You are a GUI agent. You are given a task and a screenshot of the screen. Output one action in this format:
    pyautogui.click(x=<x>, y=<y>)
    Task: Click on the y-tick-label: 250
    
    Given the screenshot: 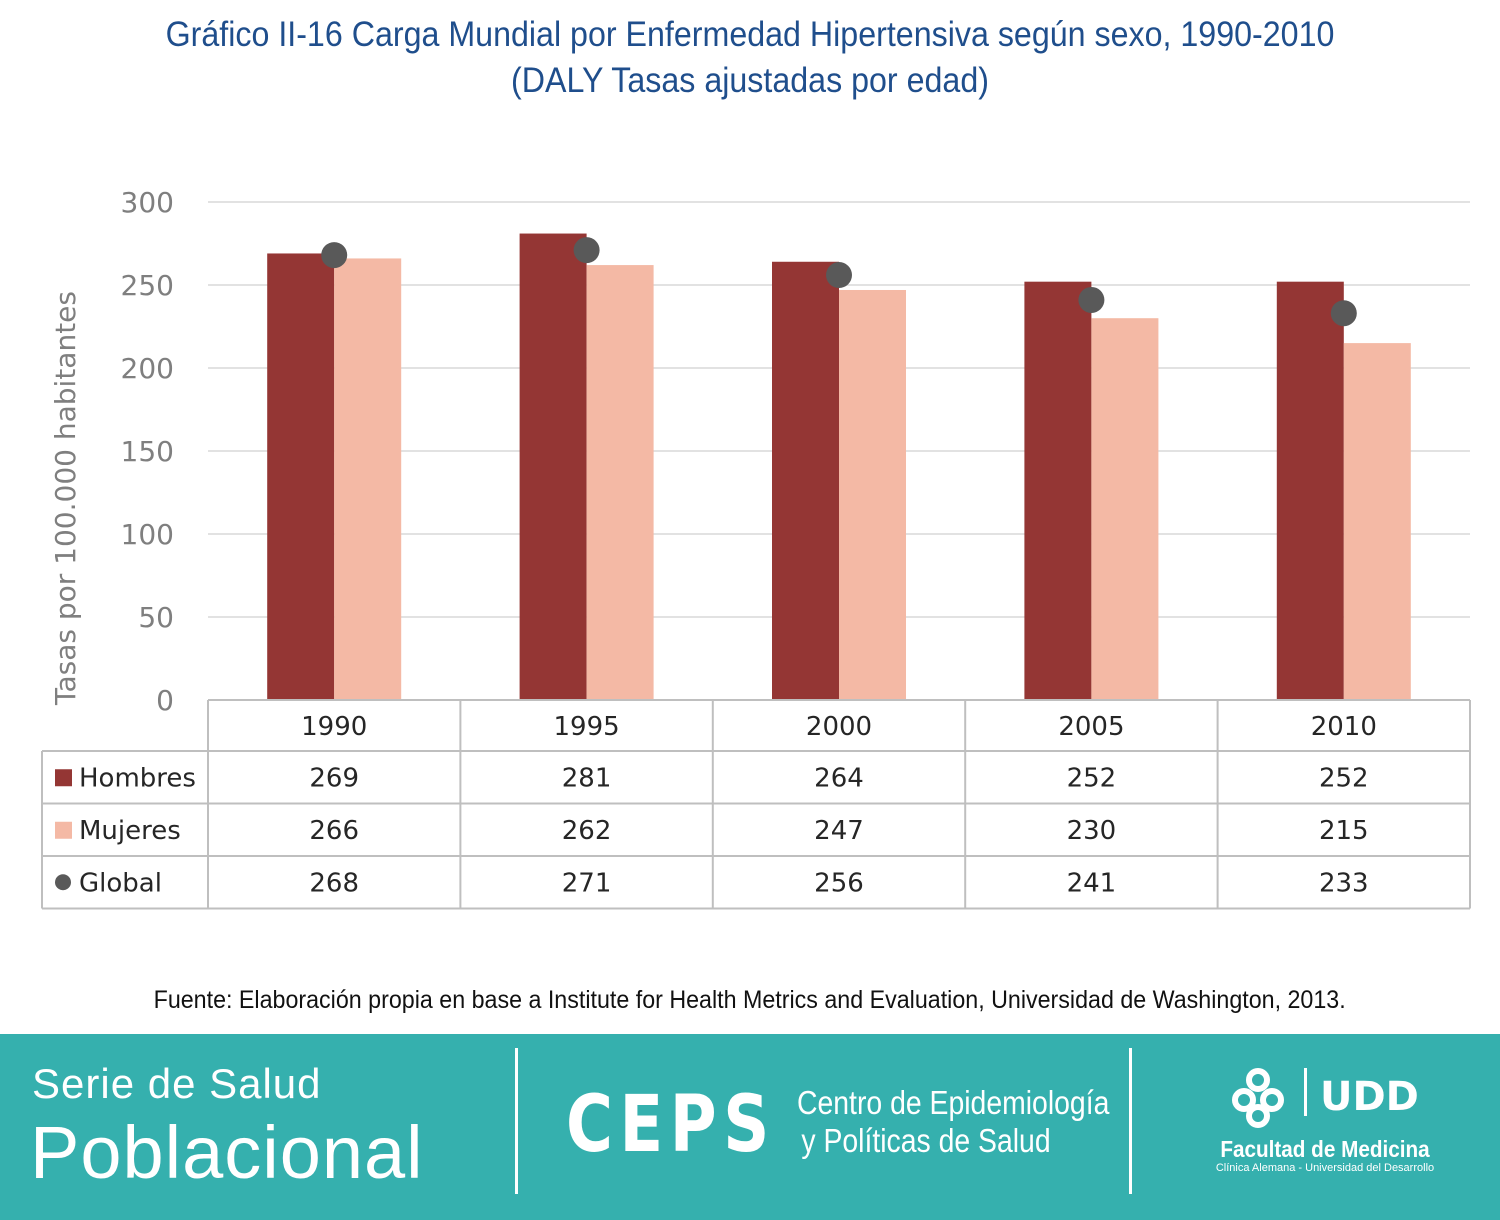 What is the action you would take?
    pyautogui.click(x=147, y=285)
    